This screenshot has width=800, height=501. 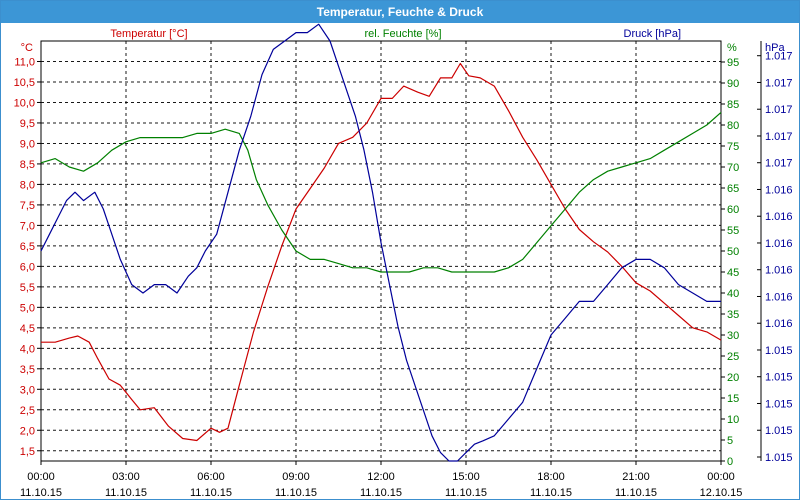 What do you see at coordinates (27, 308) in the screenshot?
I see `temperature-tick-label: 5,0` at bounding box center [27, 308].